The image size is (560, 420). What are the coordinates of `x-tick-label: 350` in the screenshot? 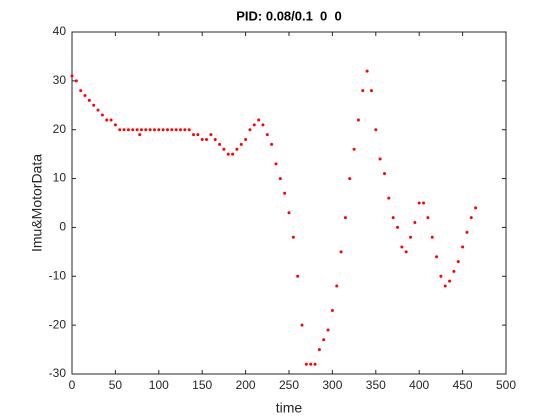 It's located at (376, 385).